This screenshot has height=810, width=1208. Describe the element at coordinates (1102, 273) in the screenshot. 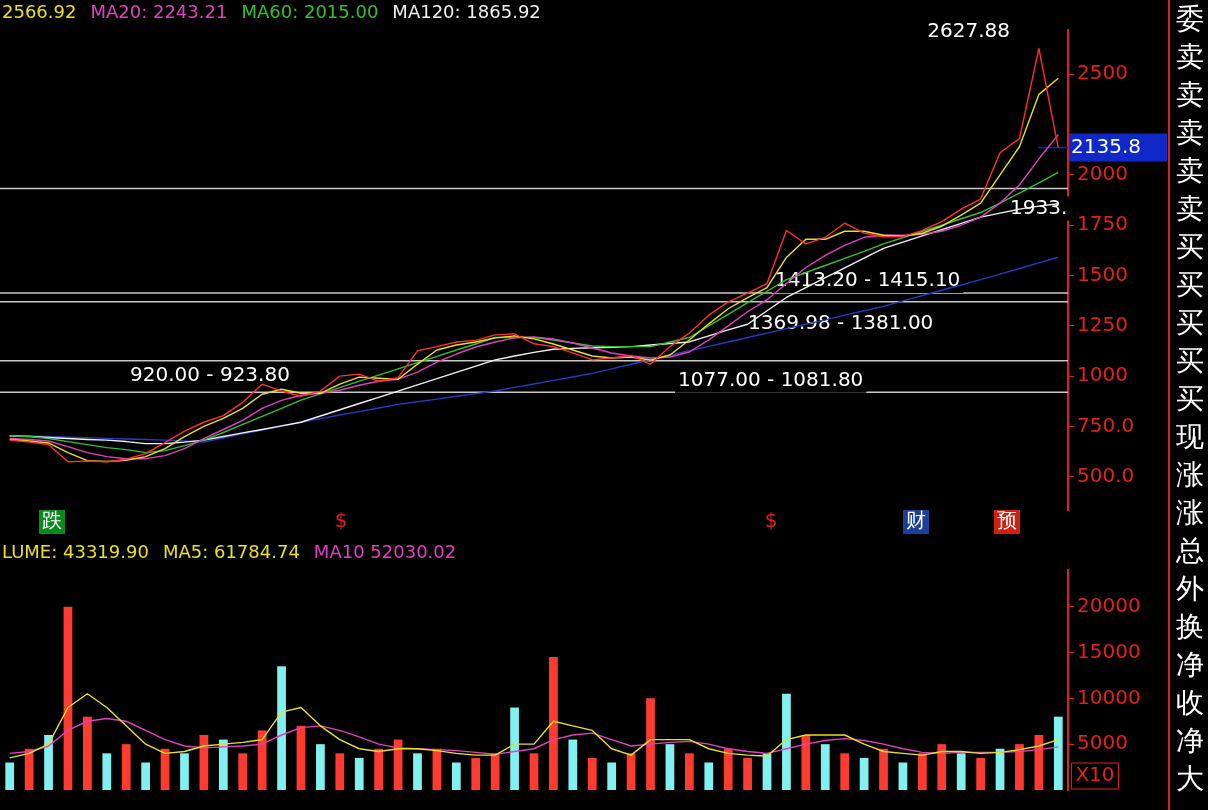

I see `y-tick-label: 1500` at that location.